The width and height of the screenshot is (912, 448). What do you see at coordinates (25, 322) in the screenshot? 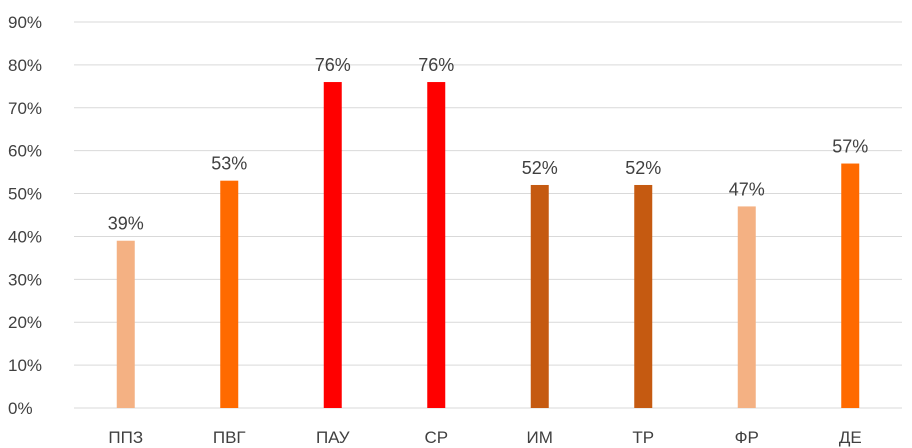
I see `y-tick-label: 20%` at bounding box center [25, 322].